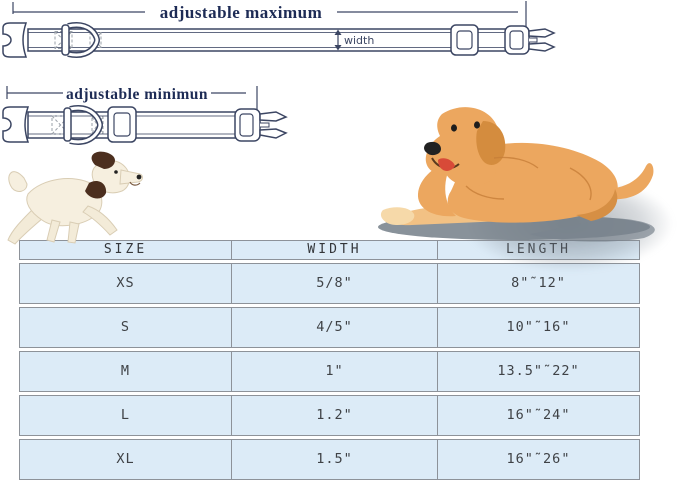  I want to click on cell-width: 1.5", so click(335, 459).